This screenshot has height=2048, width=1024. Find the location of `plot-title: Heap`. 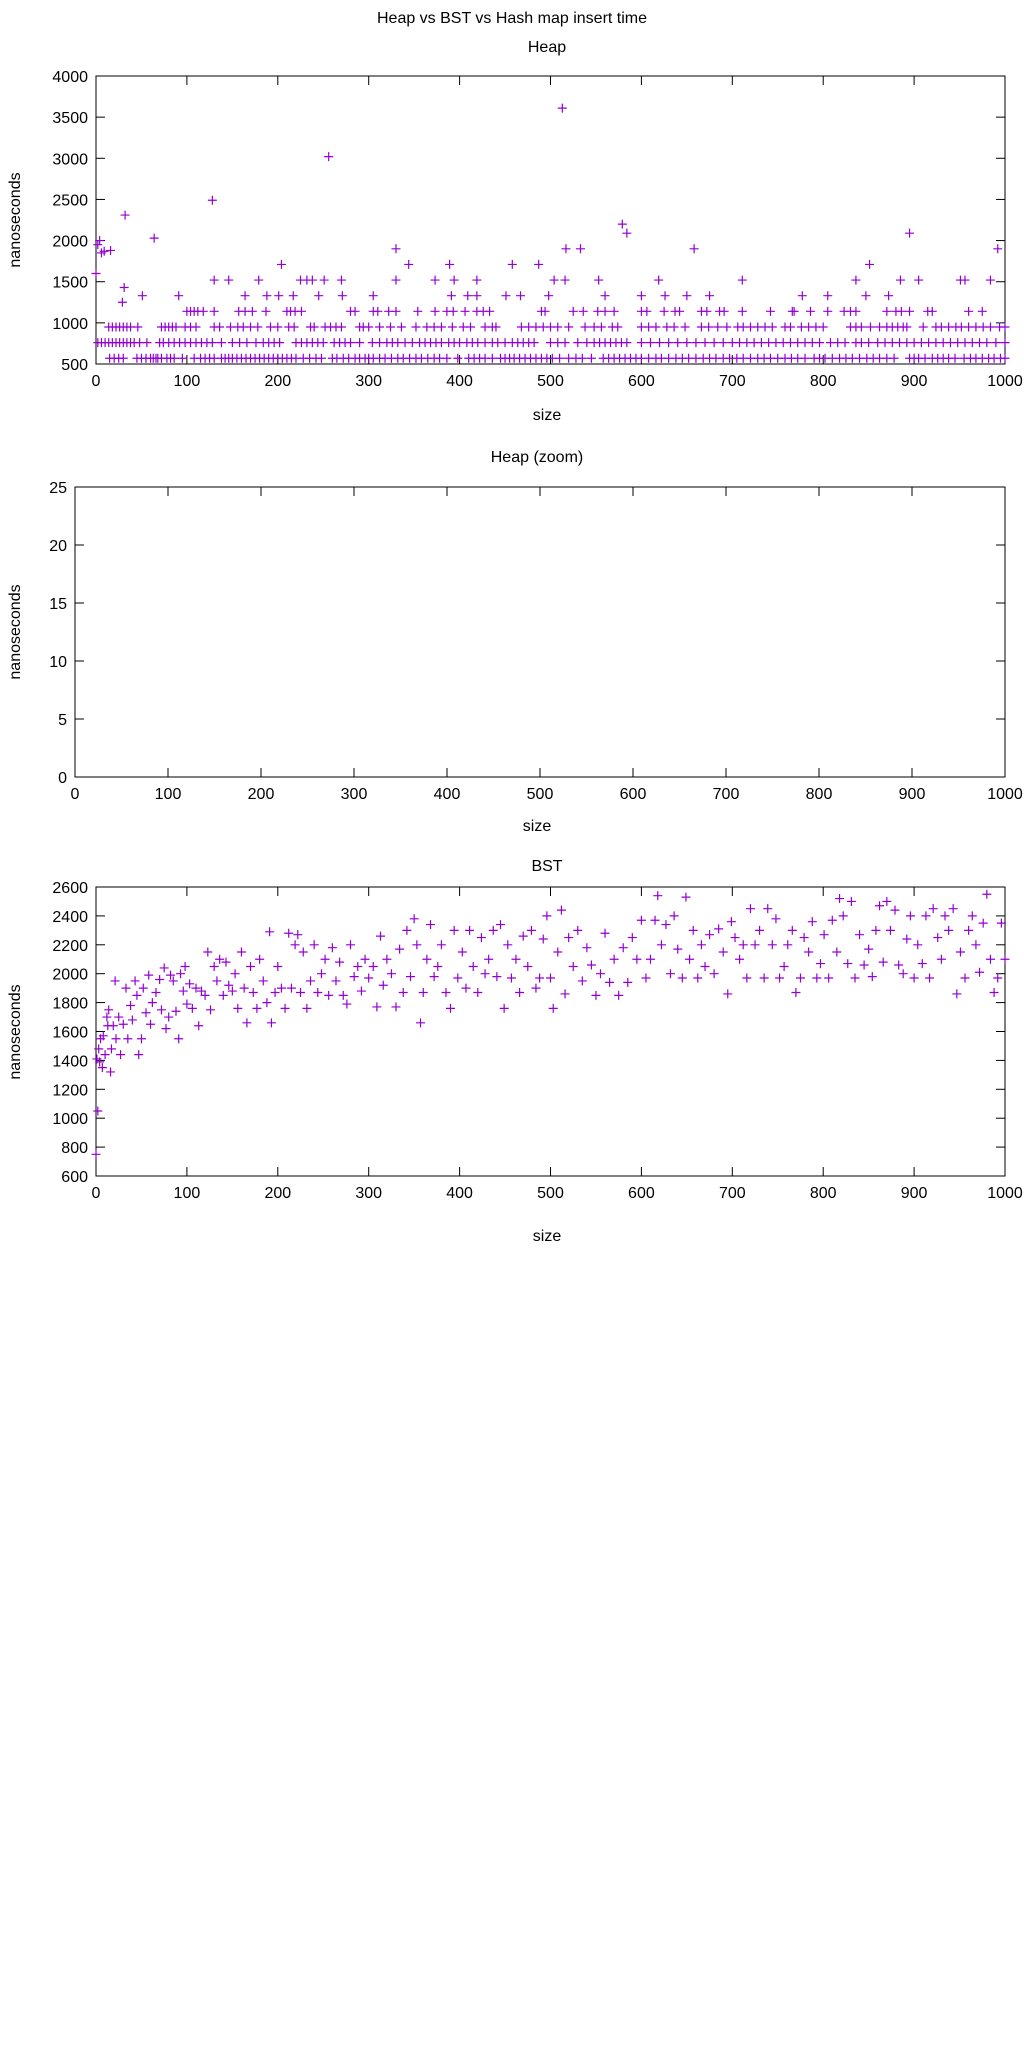

plot-title: Heap is located at coordinates (547, 47).